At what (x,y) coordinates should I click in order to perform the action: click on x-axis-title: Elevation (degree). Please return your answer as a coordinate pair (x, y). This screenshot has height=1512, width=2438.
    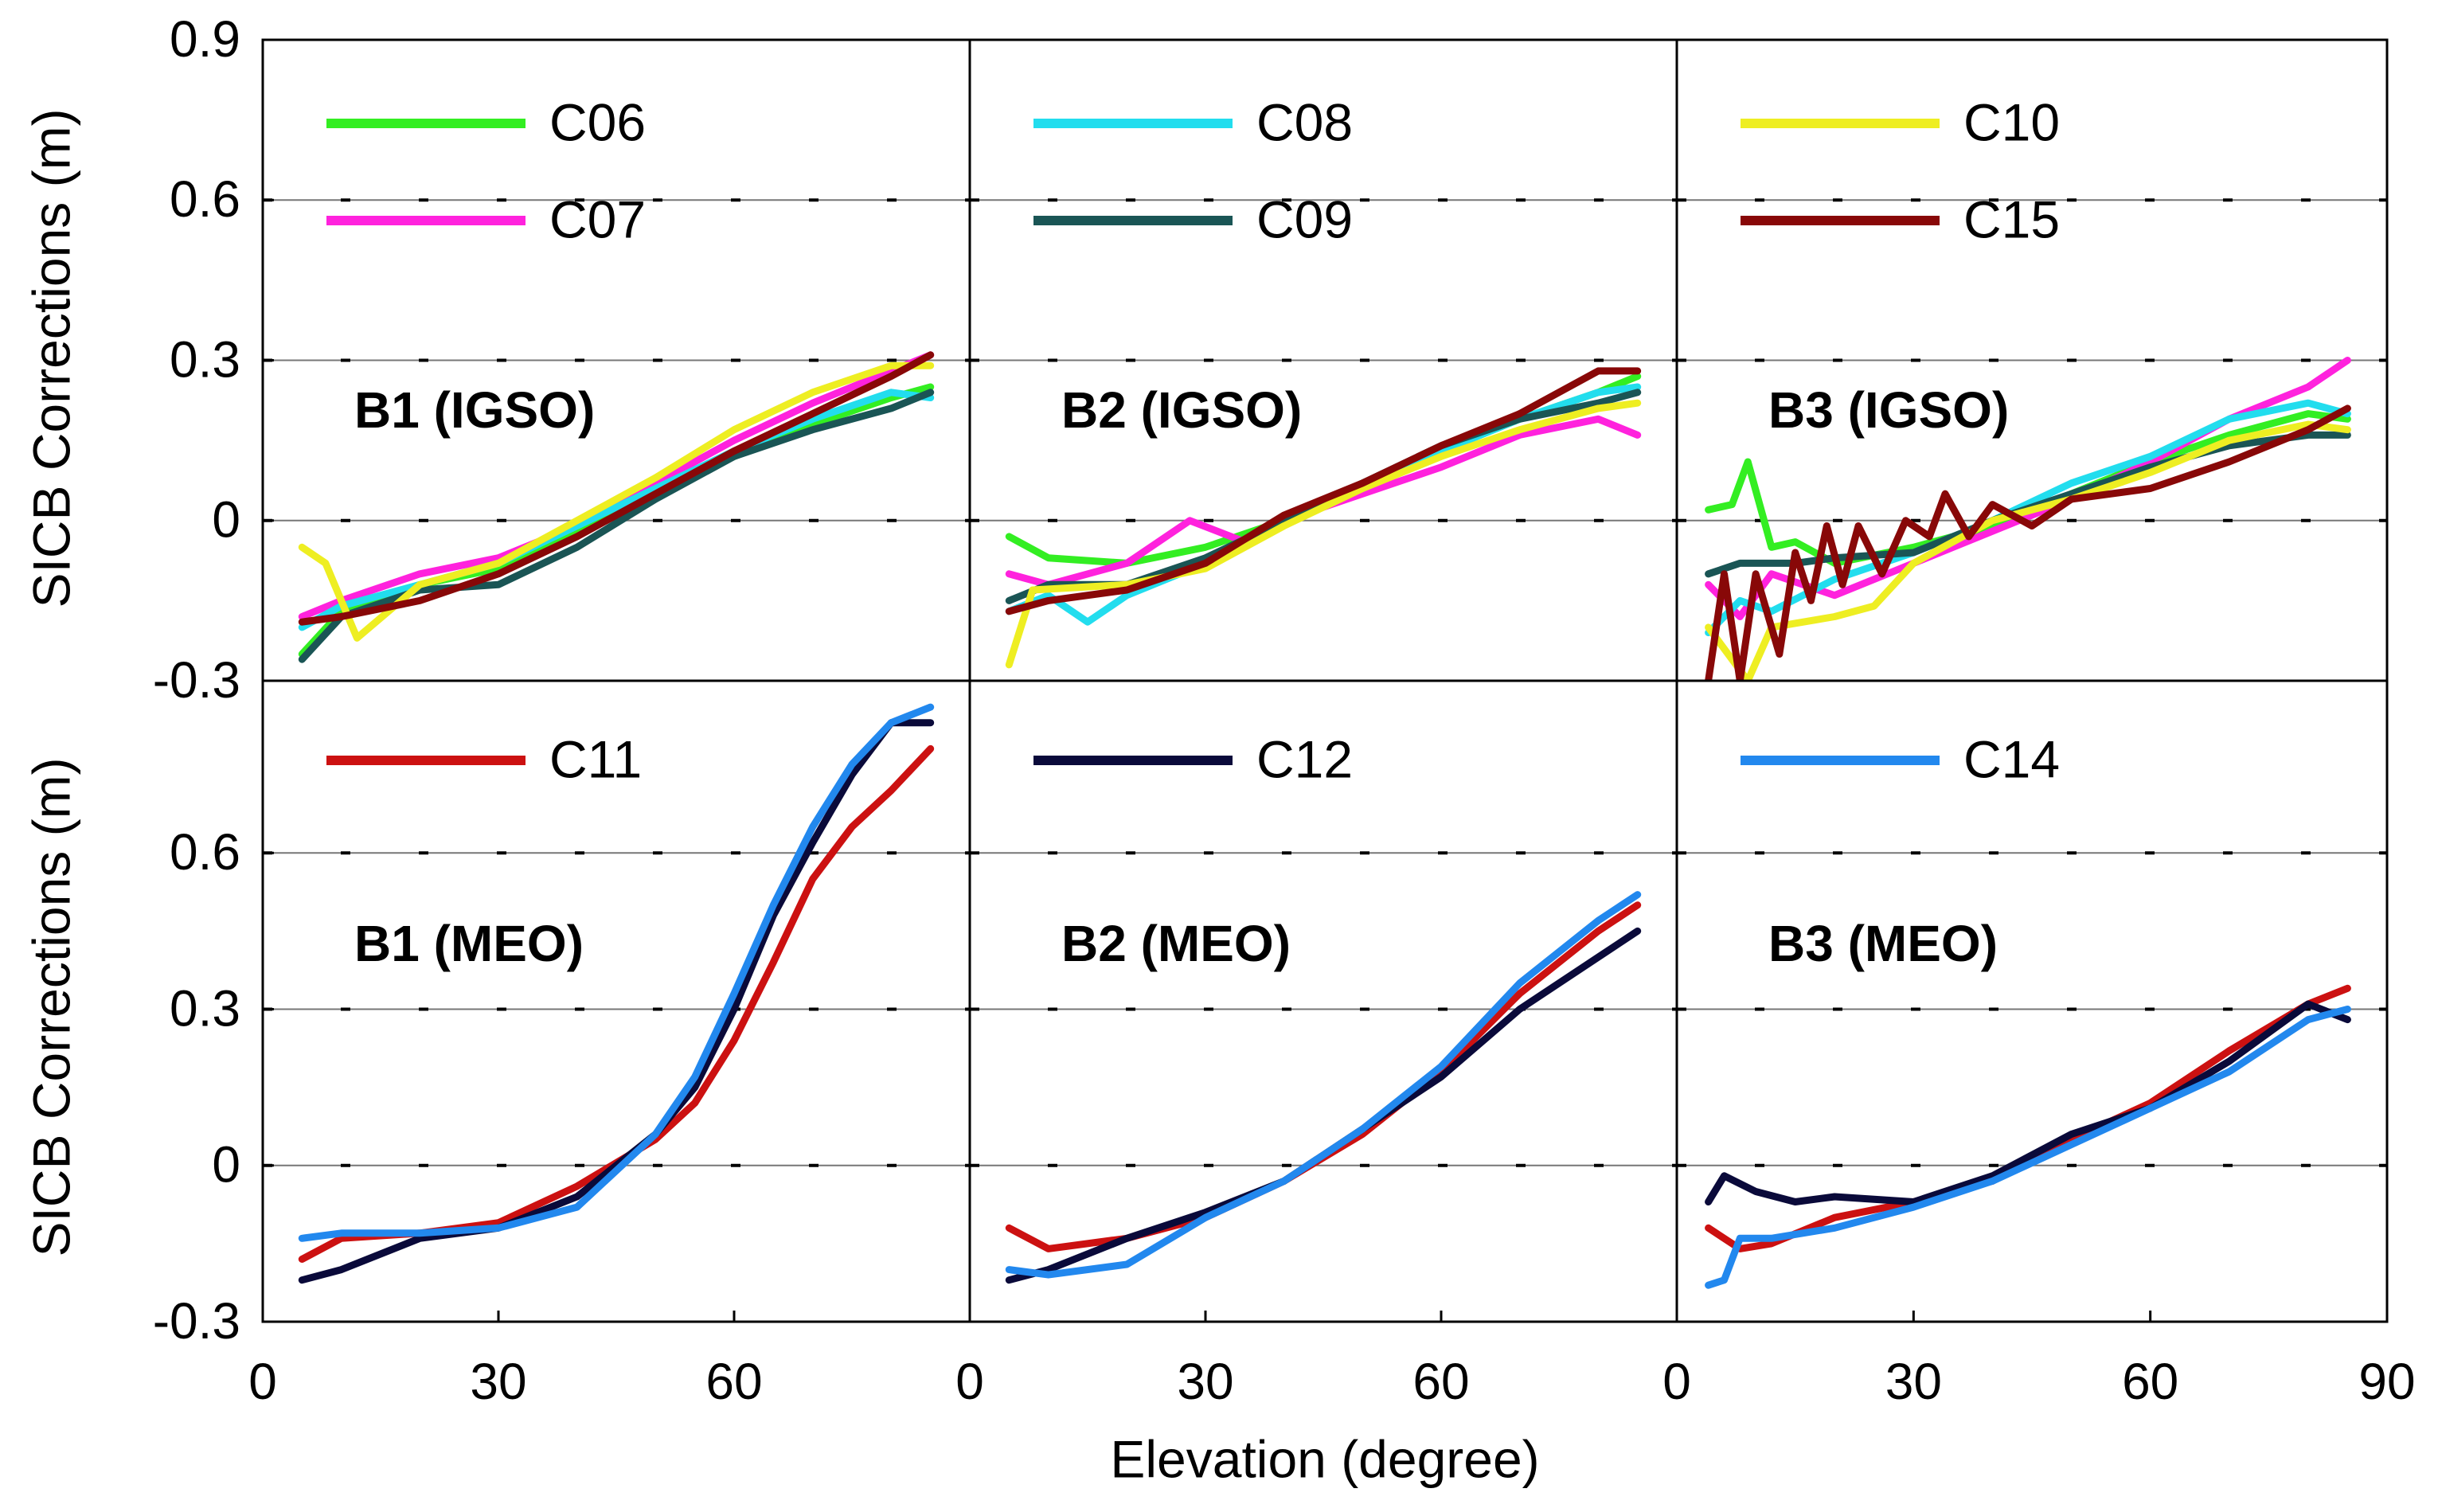
    Looking at the image, I should click on (1325, 1458).